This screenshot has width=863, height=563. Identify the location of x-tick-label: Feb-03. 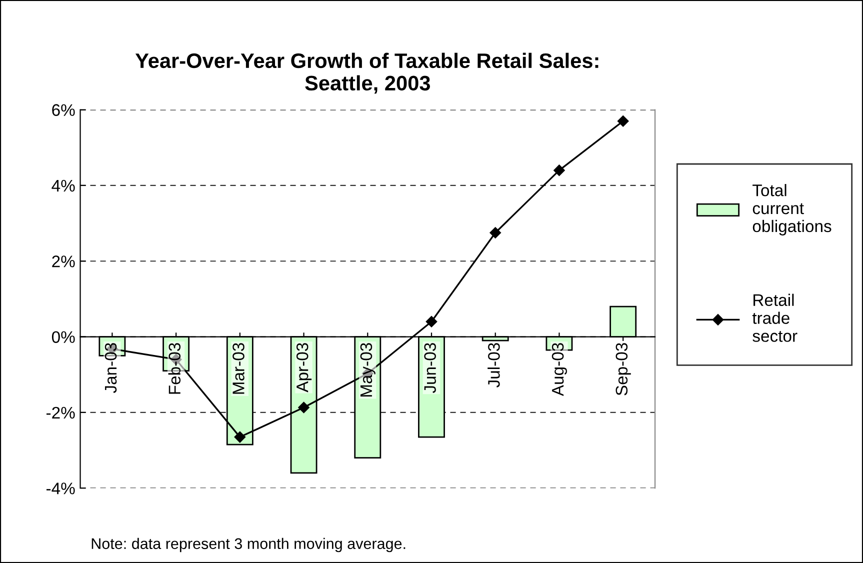
(174, 368).